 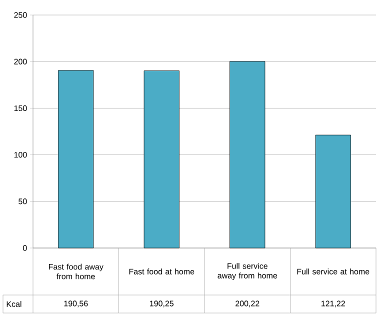 What do you see at coordinates (333, 271) in the screenshot?
I see `x-tick-label: Full service at home` at bounding box center [333, 271].